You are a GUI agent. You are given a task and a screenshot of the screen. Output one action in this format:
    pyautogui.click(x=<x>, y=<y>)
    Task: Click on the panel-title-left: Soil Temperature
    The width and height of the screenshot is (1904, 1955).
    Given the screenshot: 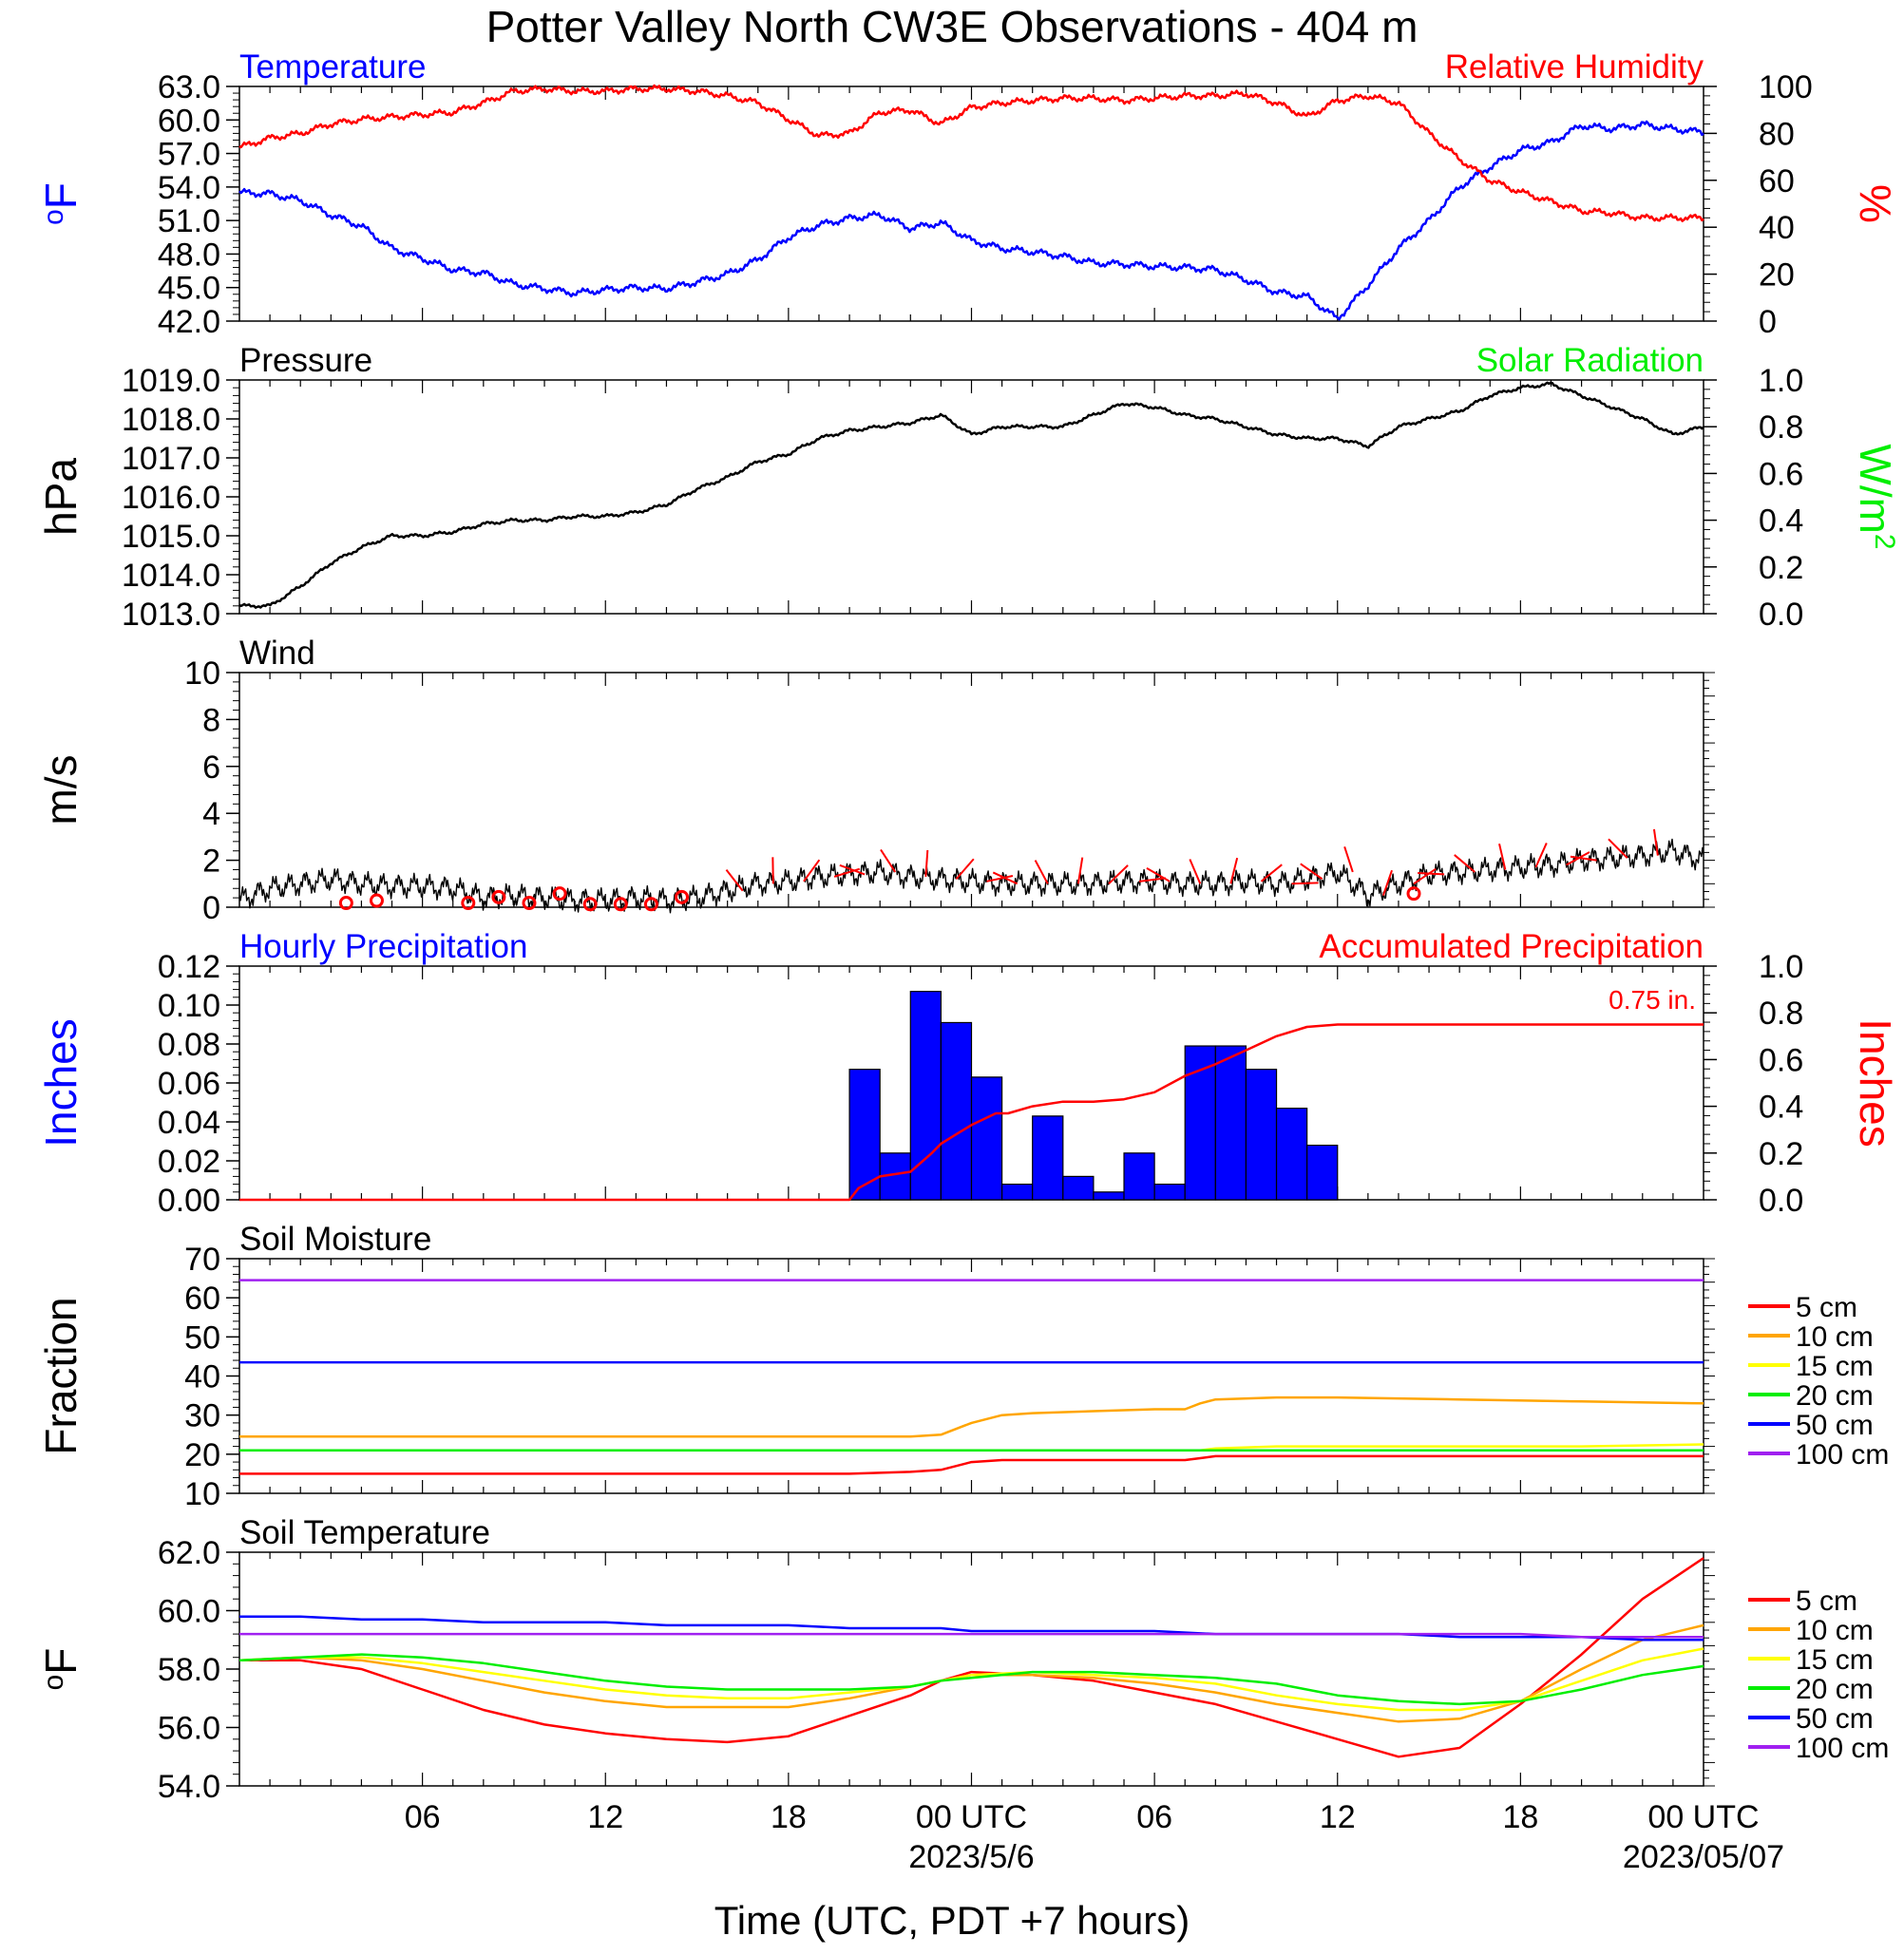 What is the action you would take?
    pyautogui.click(x=364, y=1532)
    